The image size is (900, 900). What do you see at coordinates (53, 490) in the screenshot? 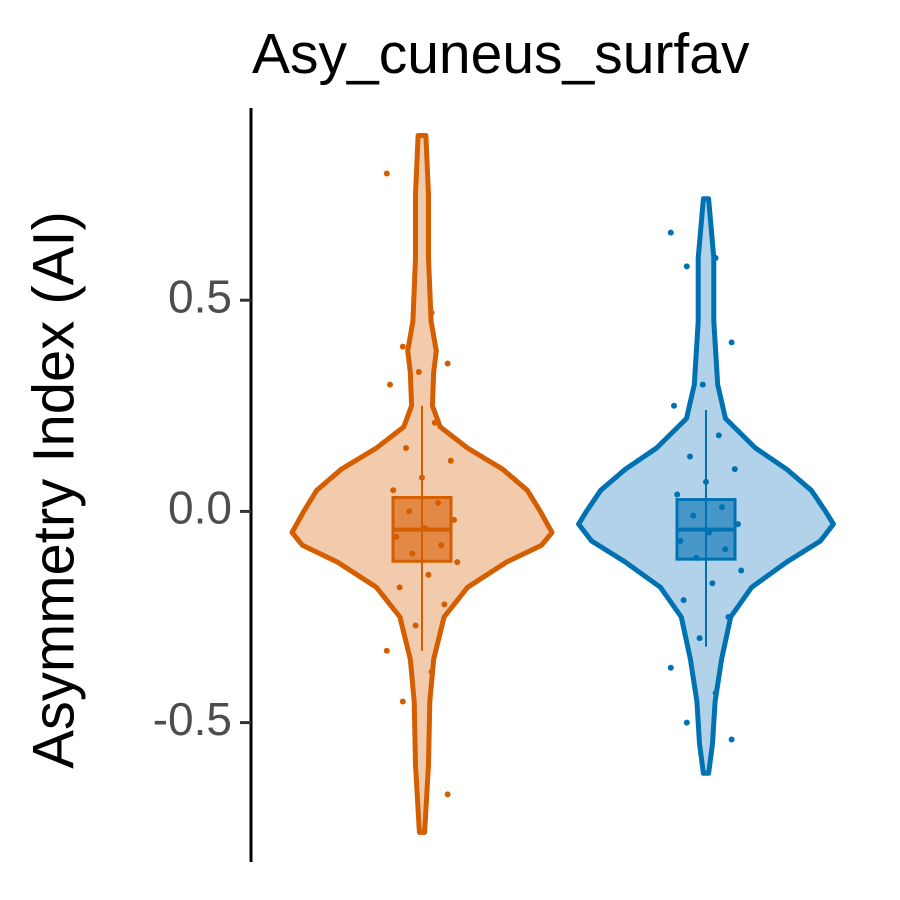
I see `y-axis-label: Asymmetry Index (AI)` at bounding box center [53, 490].